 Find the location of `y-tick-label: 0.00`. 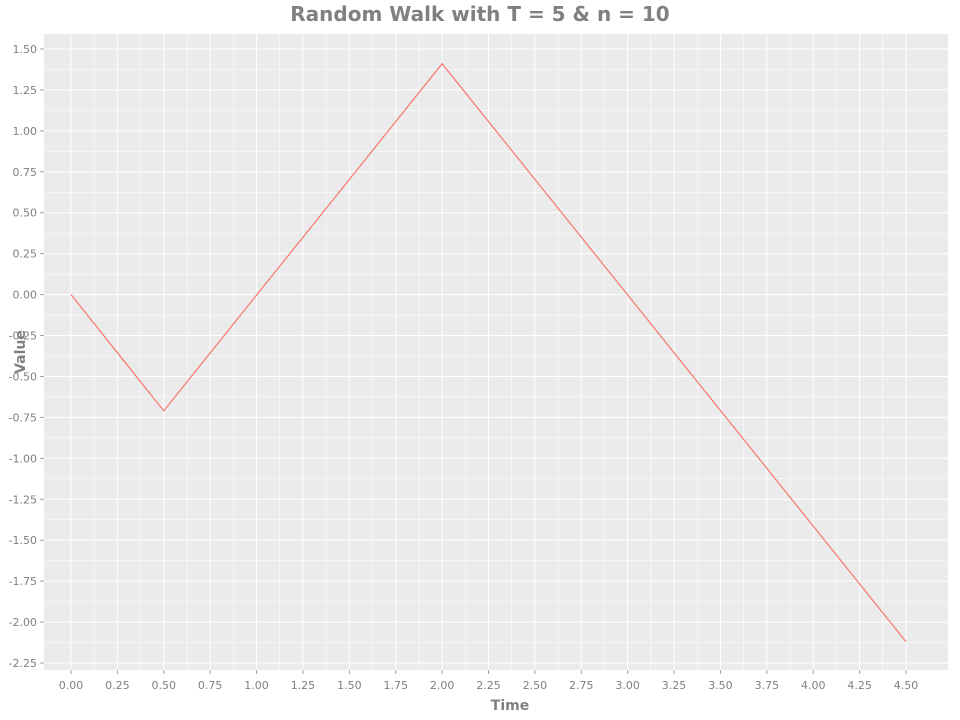

y-tick-label: 0.00 is located at coordinates (25, 295).